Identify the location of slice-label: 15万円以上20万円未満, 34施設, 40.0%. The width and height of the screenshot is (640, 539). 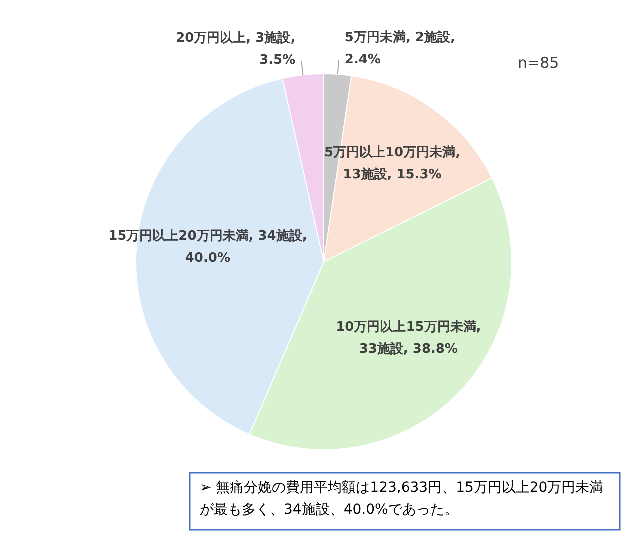
(208, 247).